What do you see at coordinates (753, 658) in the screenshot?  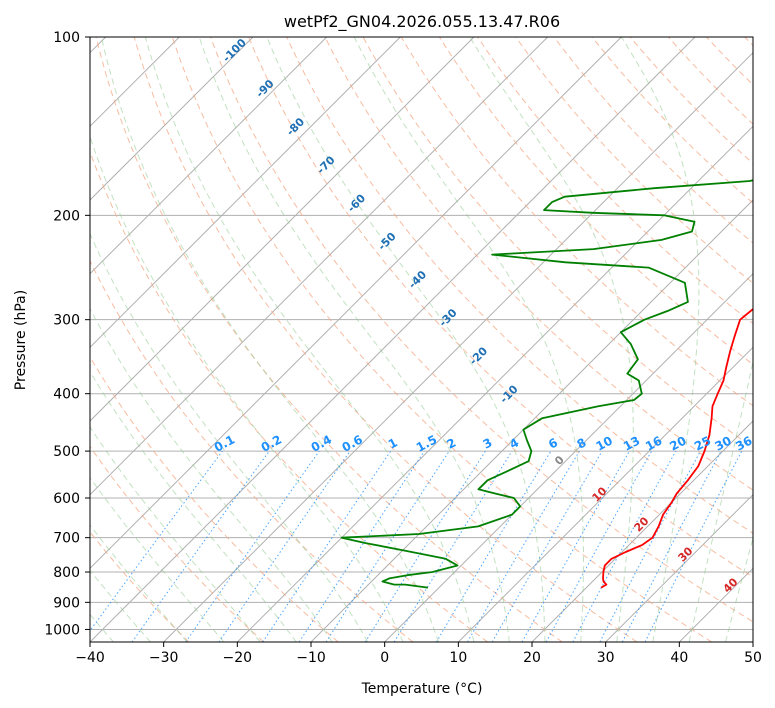 I see `x-tick-label: 50` at bounding box center [753, 658].